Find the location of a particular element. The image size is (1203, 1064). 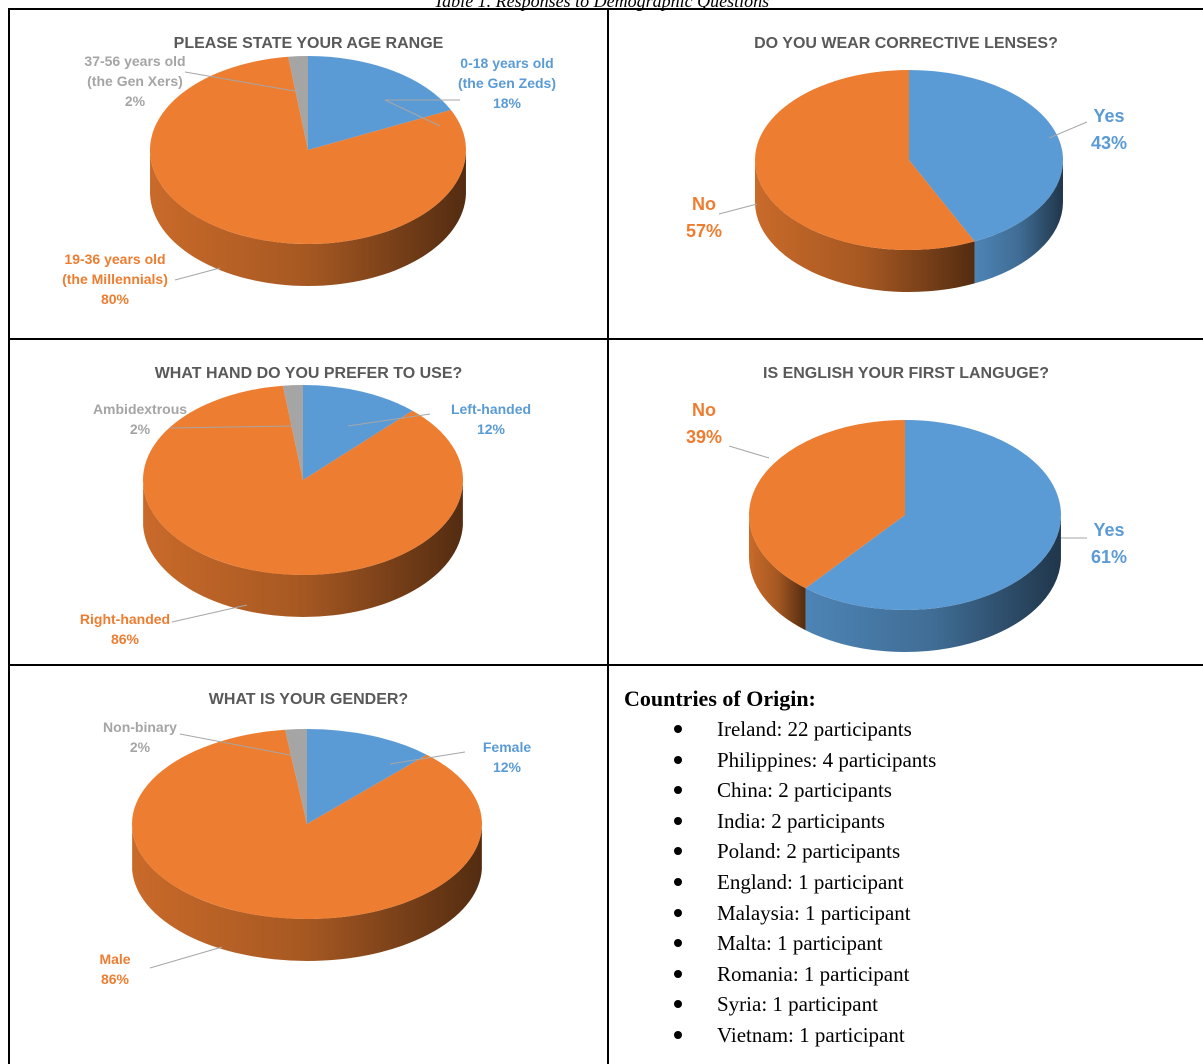

pie-slice-male is located at coordinates (307, 824).